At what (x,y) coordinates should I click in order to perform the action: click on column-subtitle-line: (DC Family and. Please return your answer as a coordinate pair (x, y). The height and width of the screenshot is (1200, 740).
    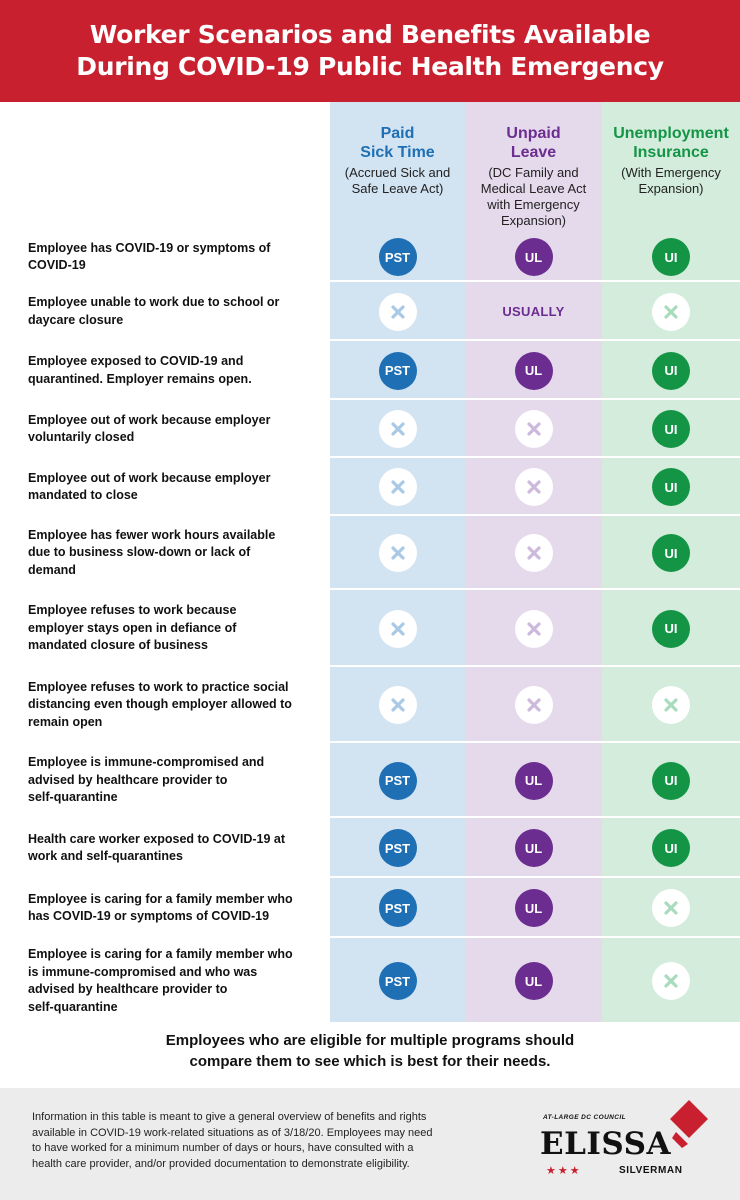
    Looking at the image, I should click on (533, 172).